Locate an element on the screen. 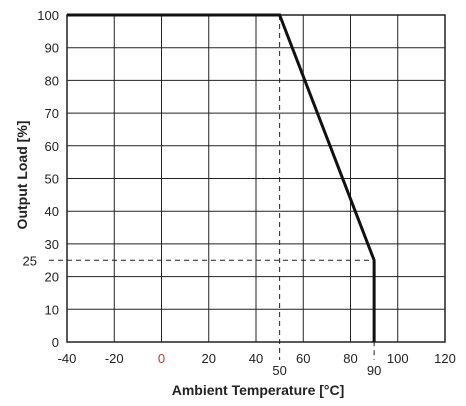 Image resolution: width=466 pixels, height=406 pixels. x-tick-label: 20 is located at coordinates (209, 358).